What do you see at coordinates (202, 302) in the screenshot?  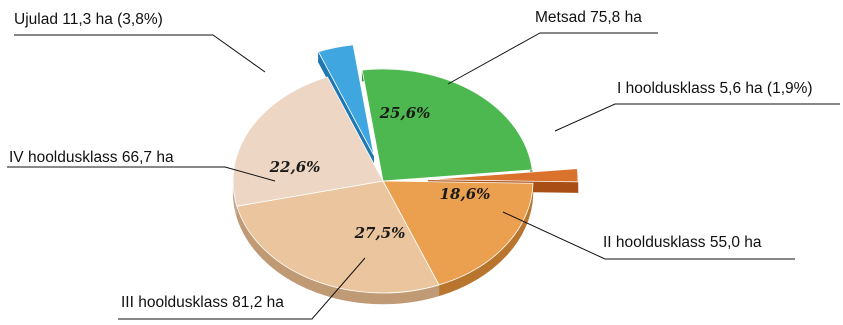 I see `slice-label: III hooldusklass 81,2 ha` at bounding box center [202, 302].